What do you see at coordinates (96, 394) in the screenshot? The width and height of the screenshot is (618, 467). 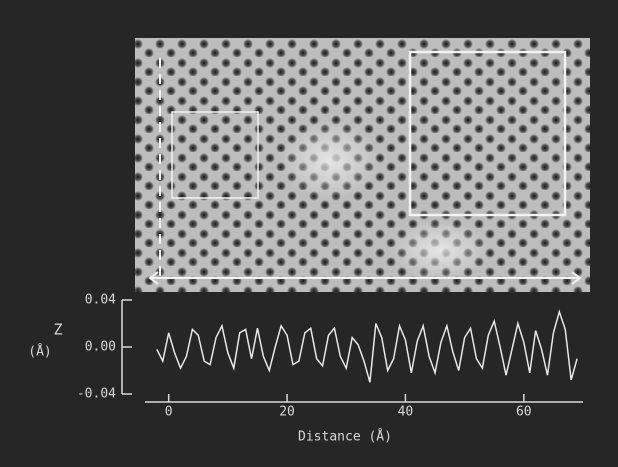 I see `y-tick-label: -0.04` at bounding box center [96, 394].